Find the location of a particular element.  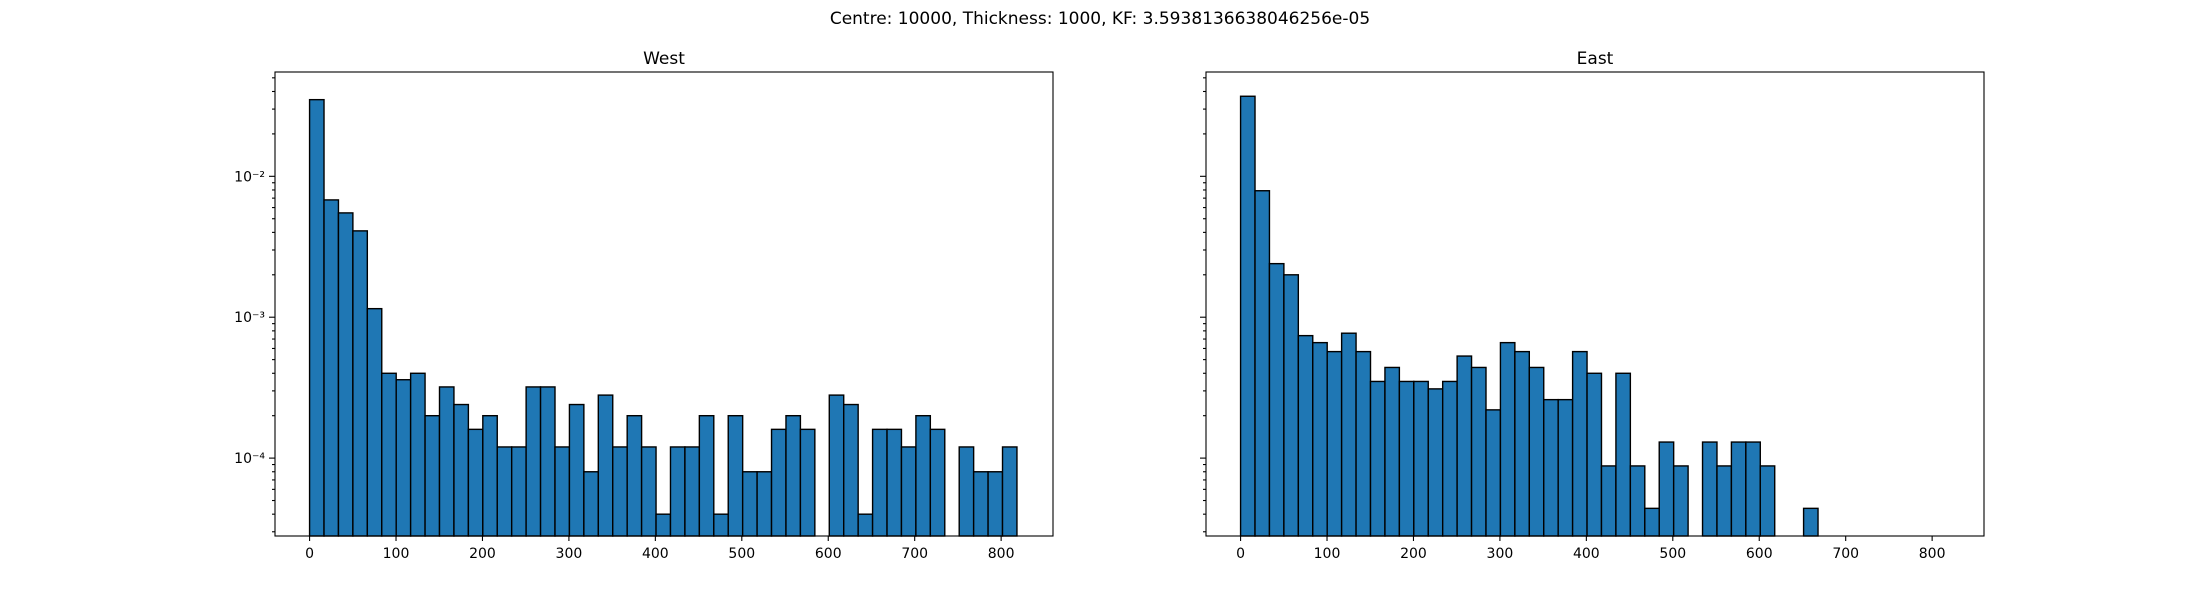

west-x-axis: 0 100 200 300 400 500 600 700 800 is located at coordinates (660, 549).